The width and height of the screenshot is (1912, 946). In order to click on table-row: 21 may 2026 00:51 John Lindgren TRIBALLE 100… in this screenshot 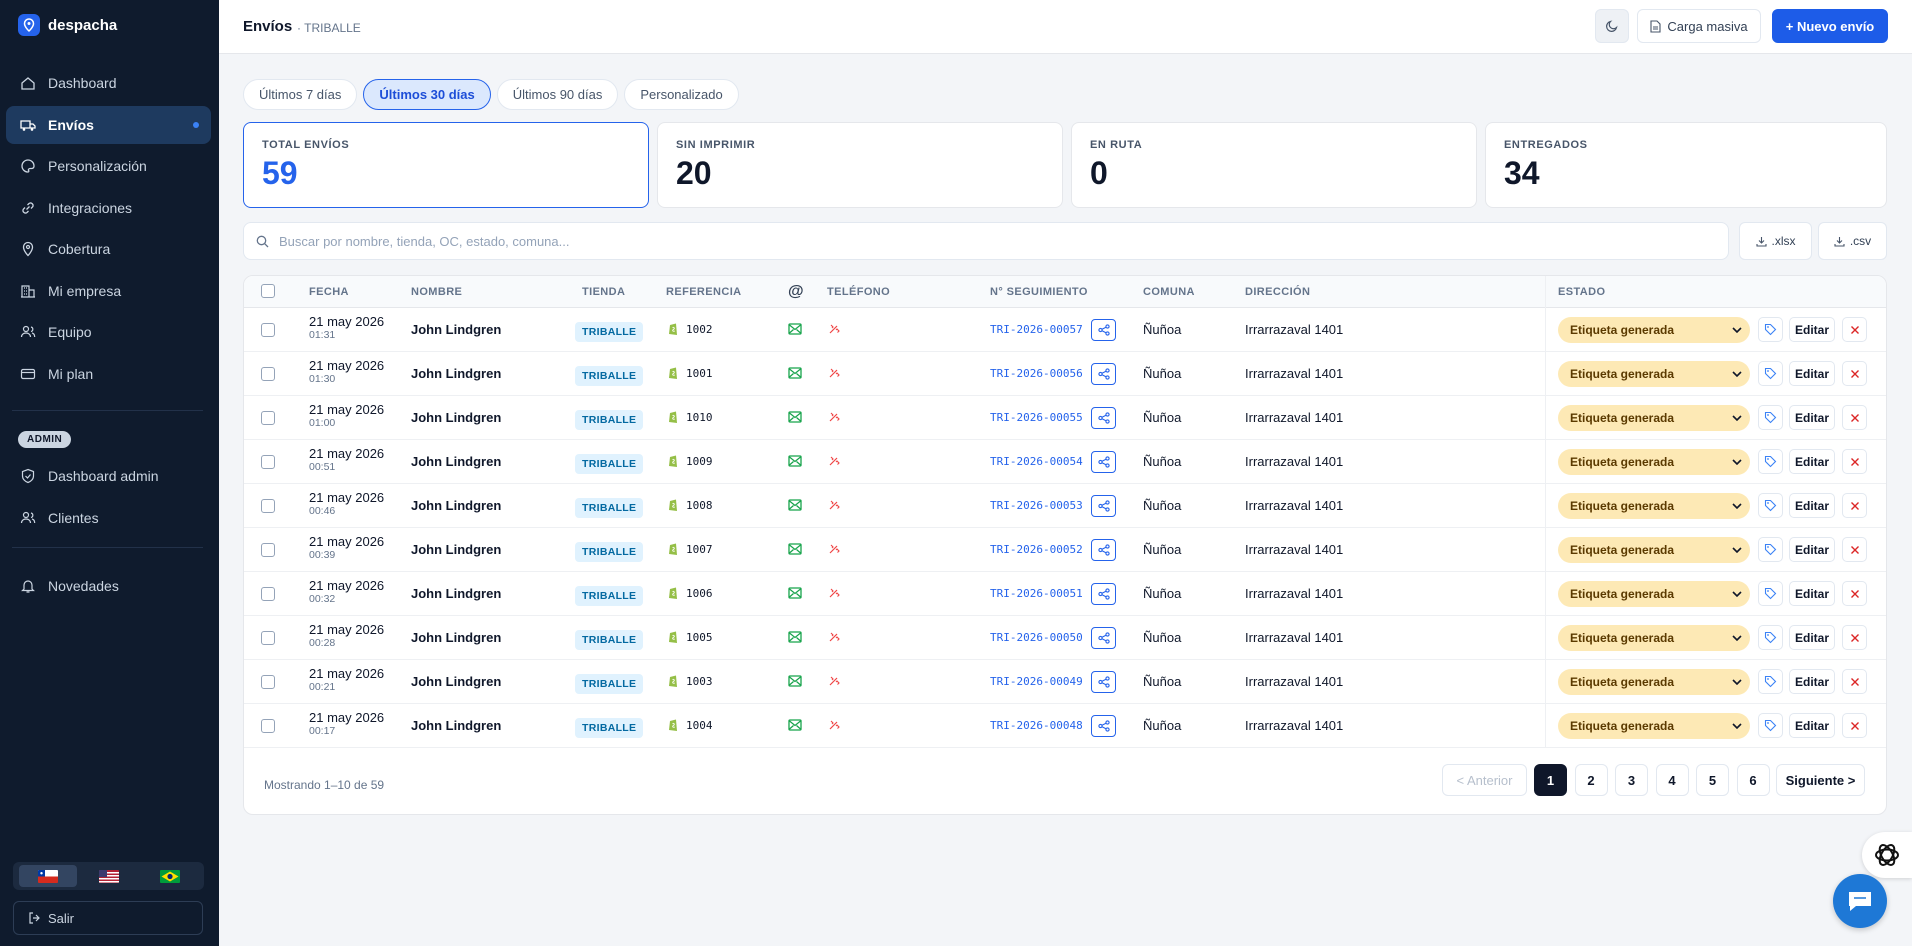, I will do `click(1065, 462)`.